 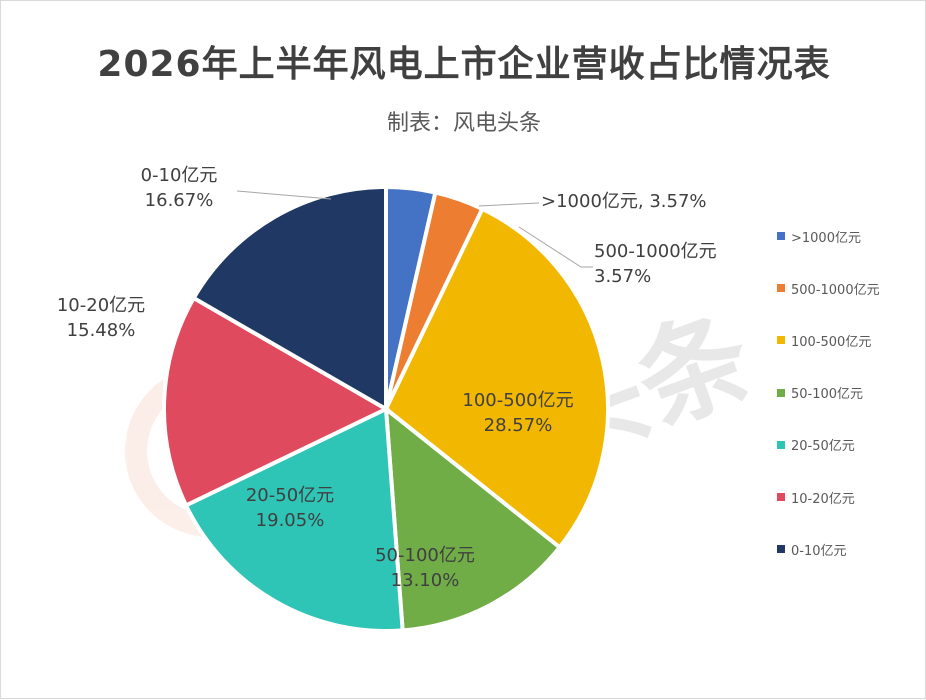 I want to click on legend-item: 0-10亿元, so click(x=812, y=549).